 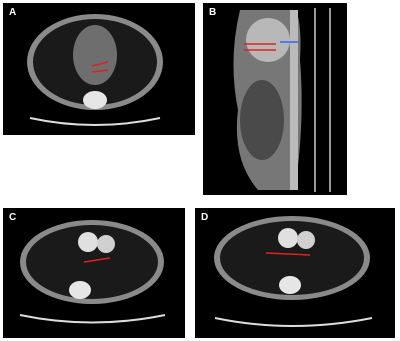 What do you see at coordinates (212, 12) in the screenshot?
I see `panel-label: B` at bounding box center [212, 12].